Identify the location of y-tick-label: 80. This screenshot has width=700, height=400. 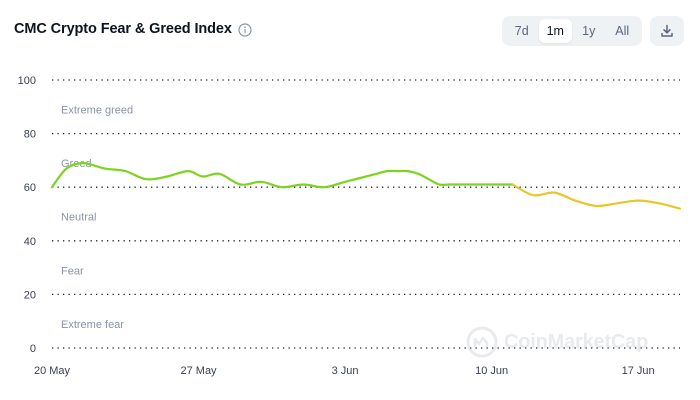
(30, 135).